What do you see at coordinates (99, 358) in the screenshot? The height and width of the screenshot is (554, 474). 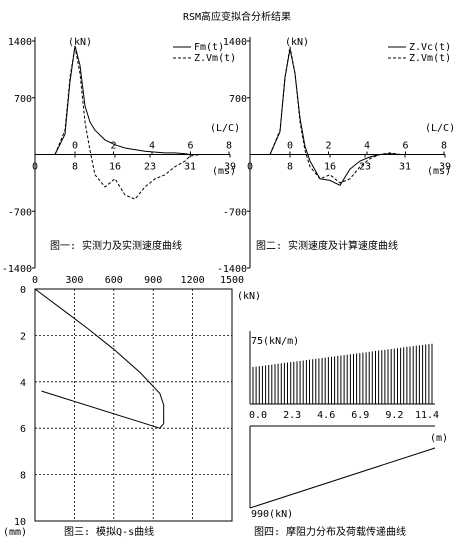 I see `qs-curve` at bounding box center [99, 358].